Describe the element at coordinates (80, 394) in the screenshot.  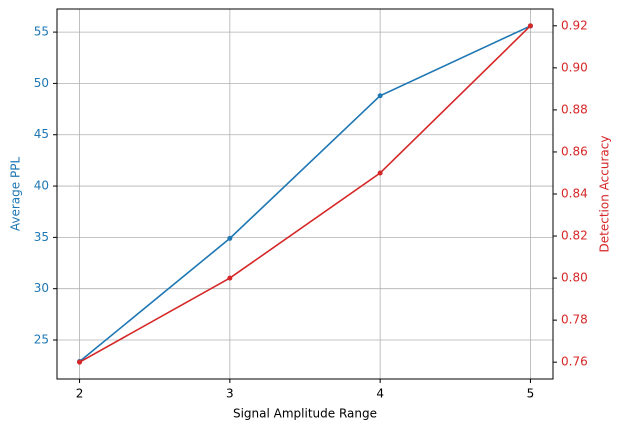
I see `x-tick-label: 2` at that location.